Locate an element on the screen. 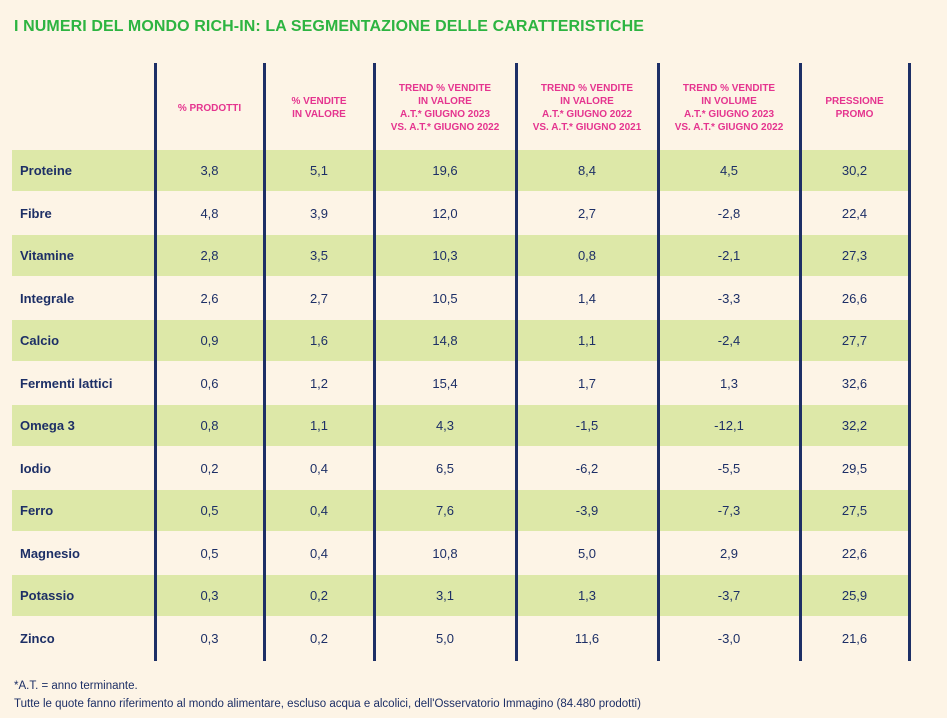  column-header: PRESSIONE PROMO is located at coordinates (854, 108).